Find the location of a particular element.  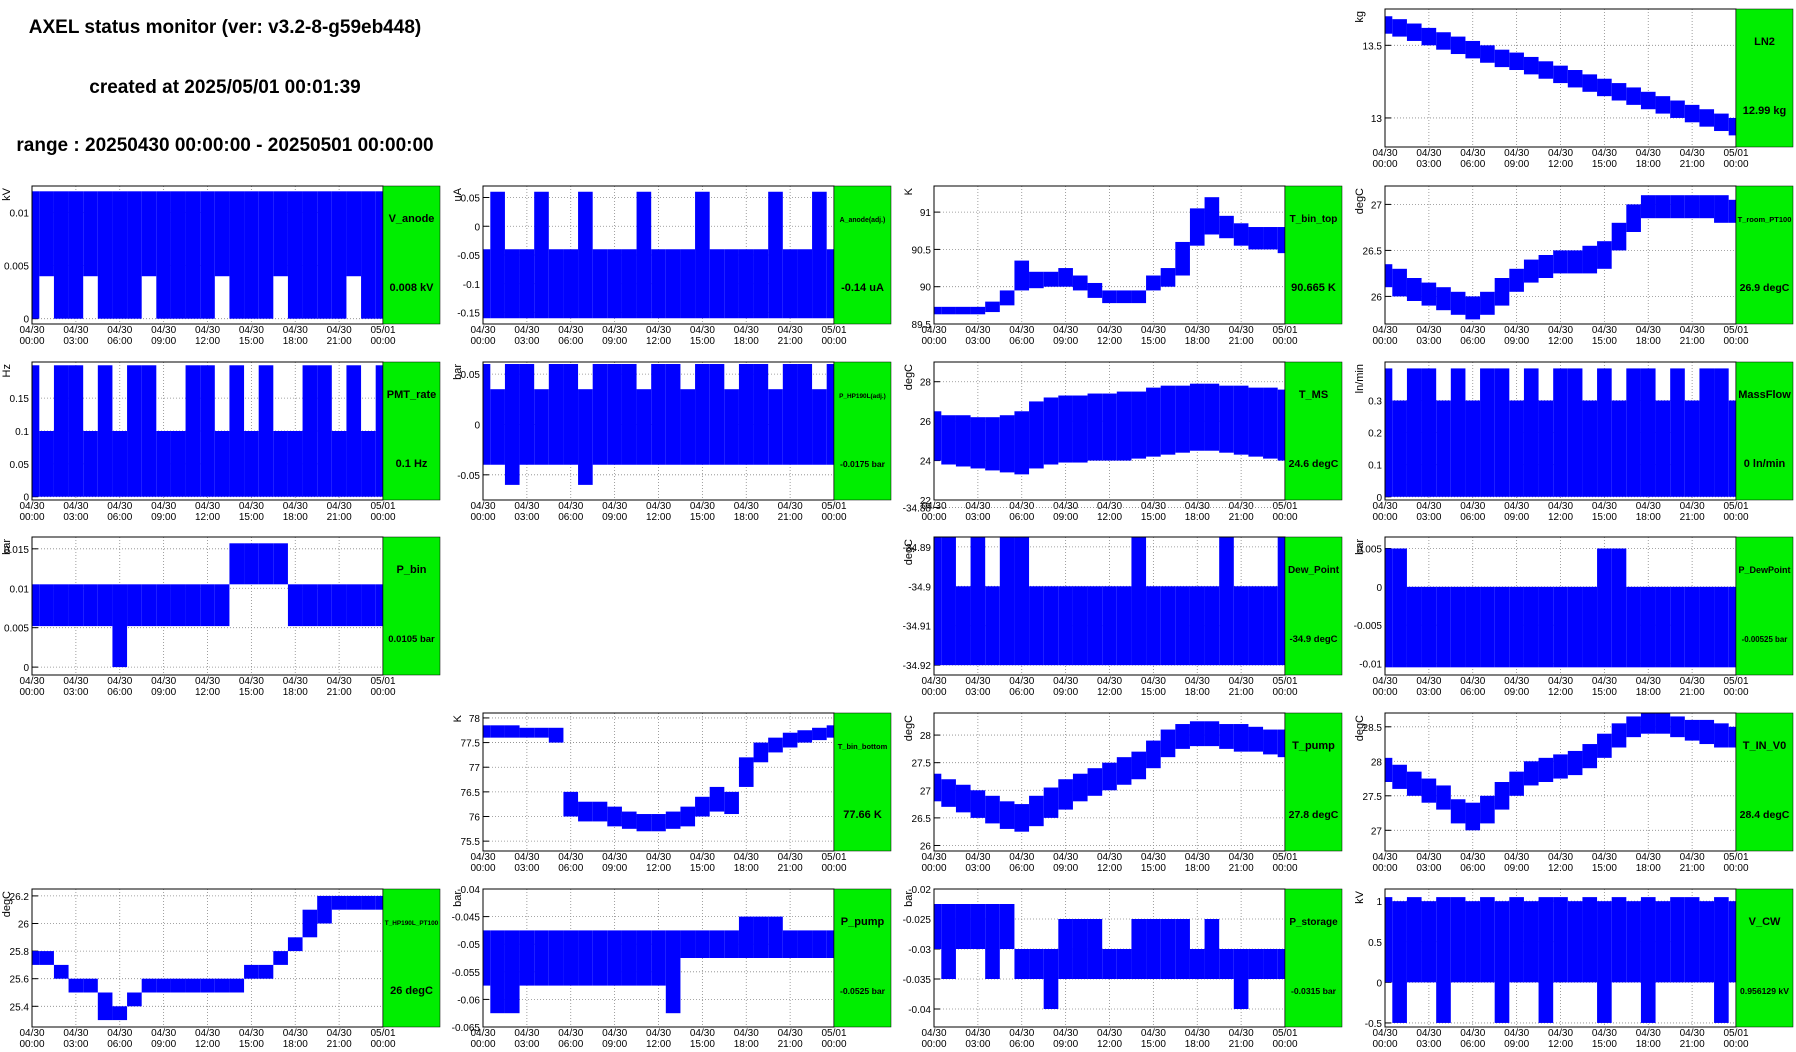

status-name: Dew_Point is located at coordinates (1314, 570).